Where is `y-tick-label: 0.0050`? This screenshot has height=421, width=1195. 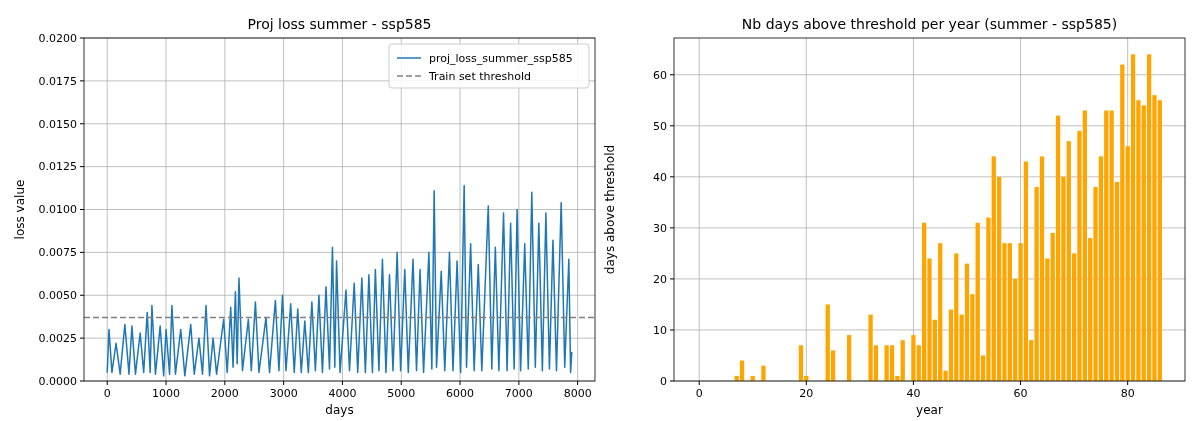 y-tick-label: 0.0050 is located at coordinates (57, 296).